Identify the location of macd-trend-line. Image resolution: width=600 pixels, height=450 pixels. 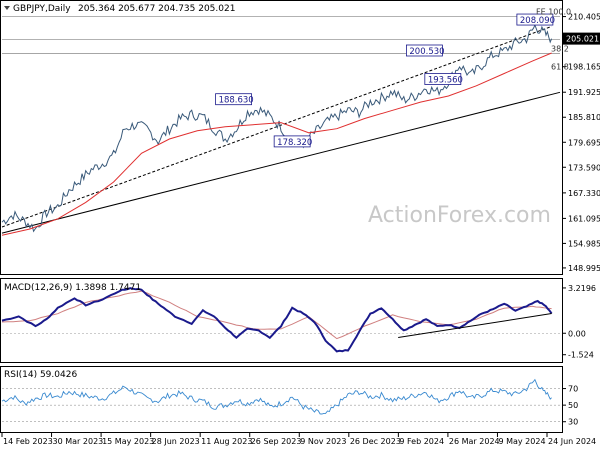
(475, 325).